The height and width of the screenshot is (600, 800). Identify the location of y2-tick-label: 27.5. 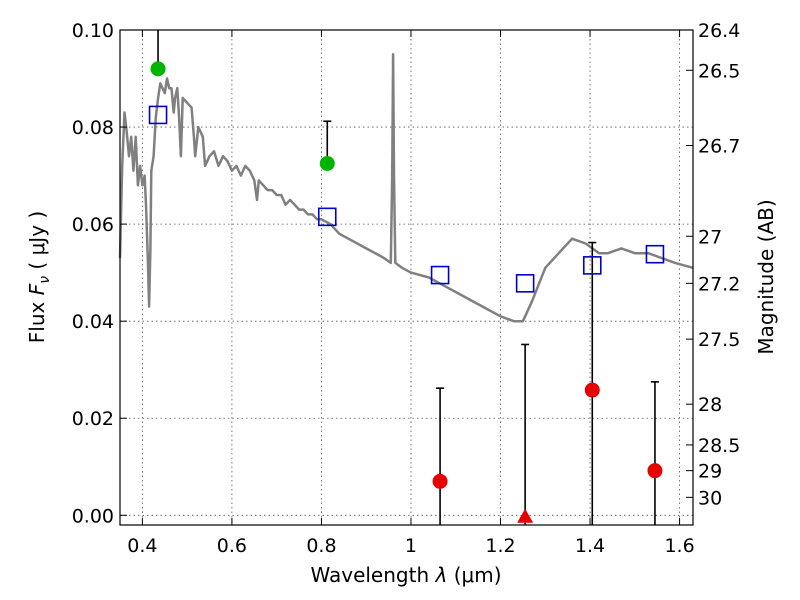
(719, 340).